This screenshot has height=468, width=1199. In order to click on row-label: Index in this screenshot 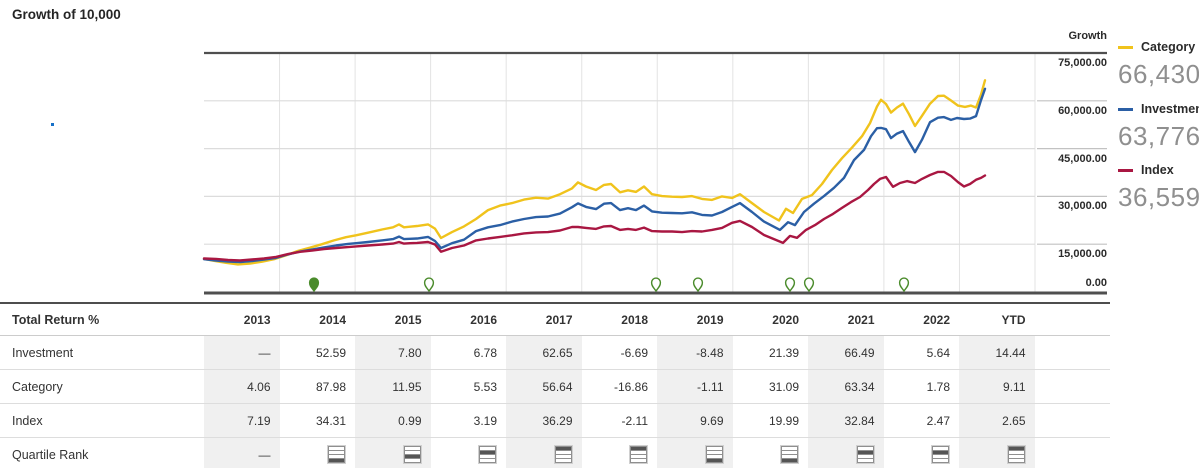, I will do `click(27, 420)`.